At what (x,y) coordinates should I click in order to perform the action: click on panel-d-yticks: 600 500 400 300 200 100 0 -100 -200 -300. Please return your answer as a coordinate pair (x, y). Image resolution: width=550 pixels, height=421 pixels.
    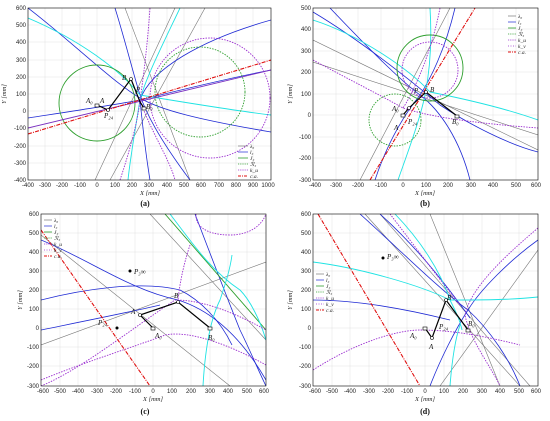
    Looking at the image, I should click on (305, 301).